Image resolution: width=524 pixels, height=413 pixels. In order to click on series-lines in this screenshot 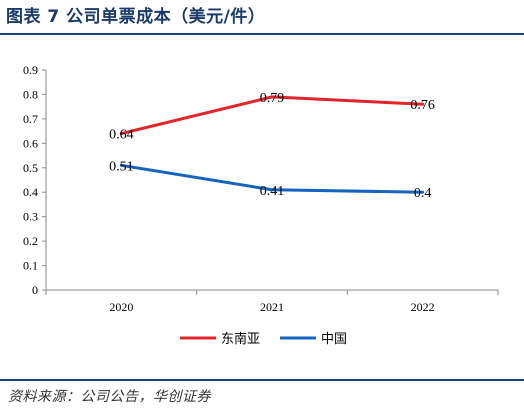, I will do `click(272, 144)`.